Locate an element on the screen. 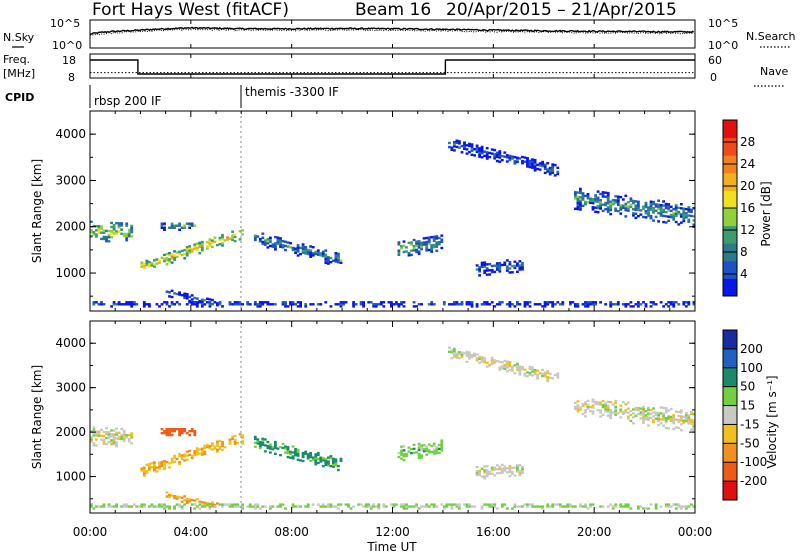 The image size is (800, 554). heatmap-cell-r3 is located at coordinates (210, 503).